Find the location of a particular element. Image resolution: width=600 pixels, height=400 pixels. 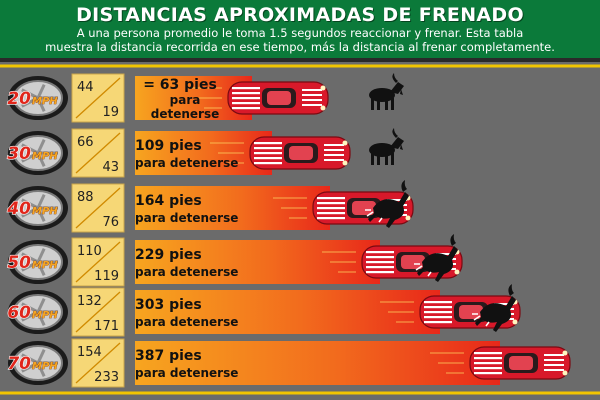

braking-distance: 119 is located at coordinates (106, 276).